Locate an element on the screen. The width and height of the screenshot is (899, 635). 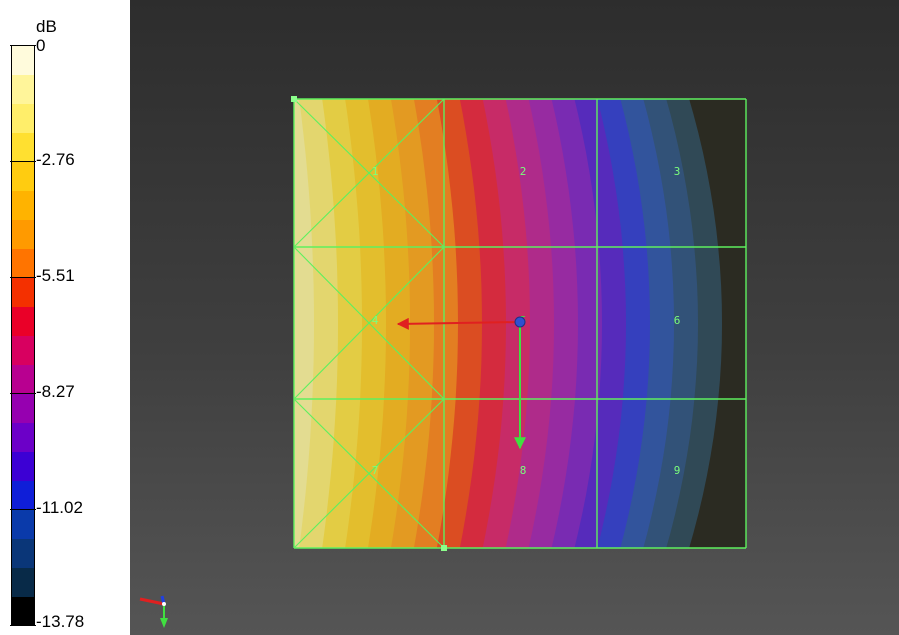
x-direction-arrow is located at coordinates (458, 323).